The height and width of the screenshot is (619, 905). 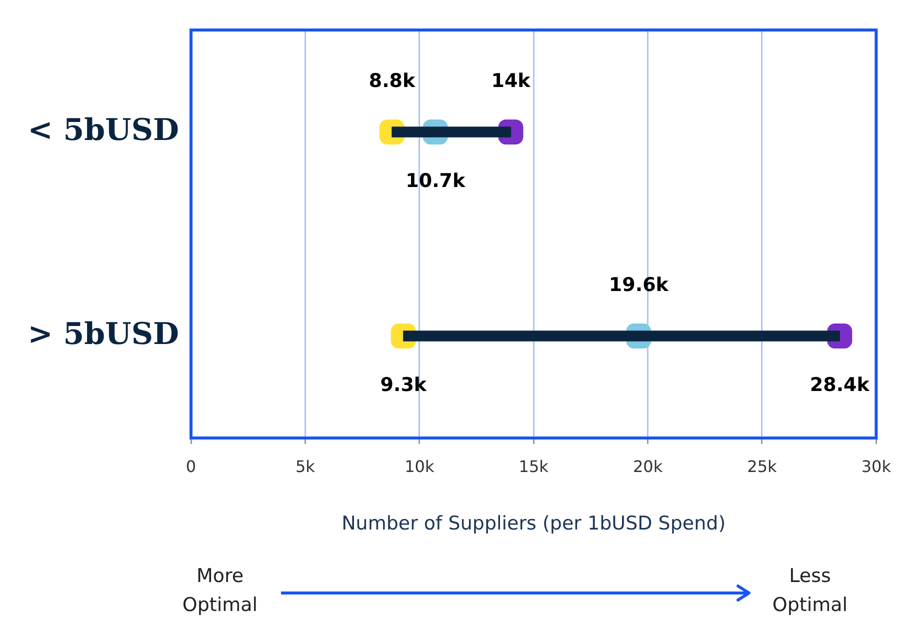 What do you see at coordinates (220, 591) in the screenshot?
I see `text: More Optimal` at bounding box center [220, 591].